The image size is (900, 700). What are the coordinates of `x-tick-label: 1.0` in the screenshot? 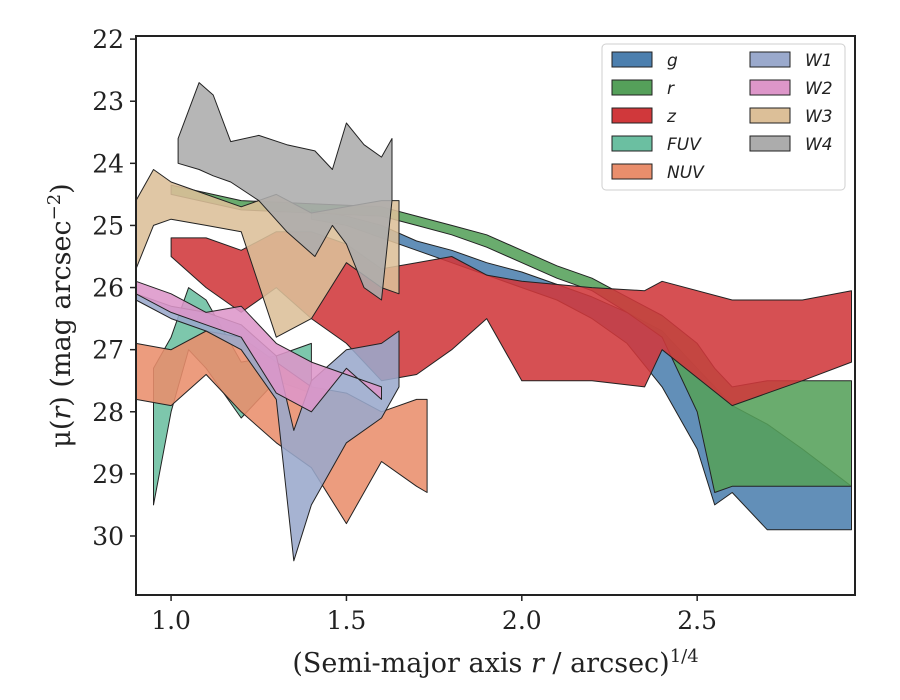 It's located at (171, 620).